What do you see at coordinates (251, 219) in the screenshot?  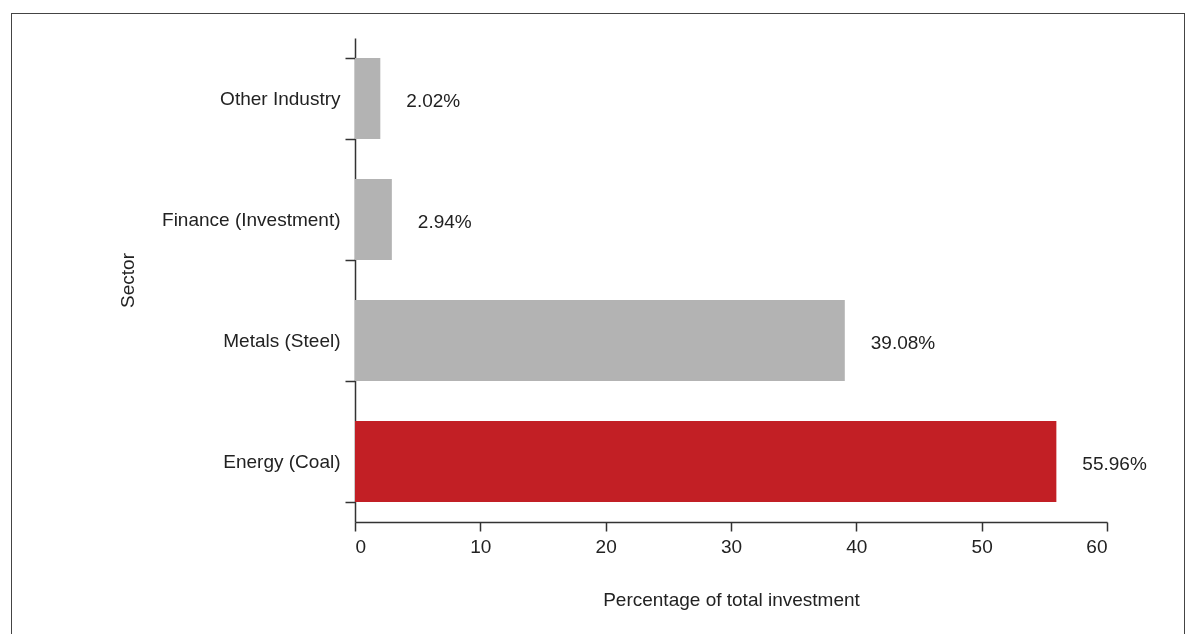 I see `y-tick-label: Finance (Investment)` at bounding box center [251, 219].